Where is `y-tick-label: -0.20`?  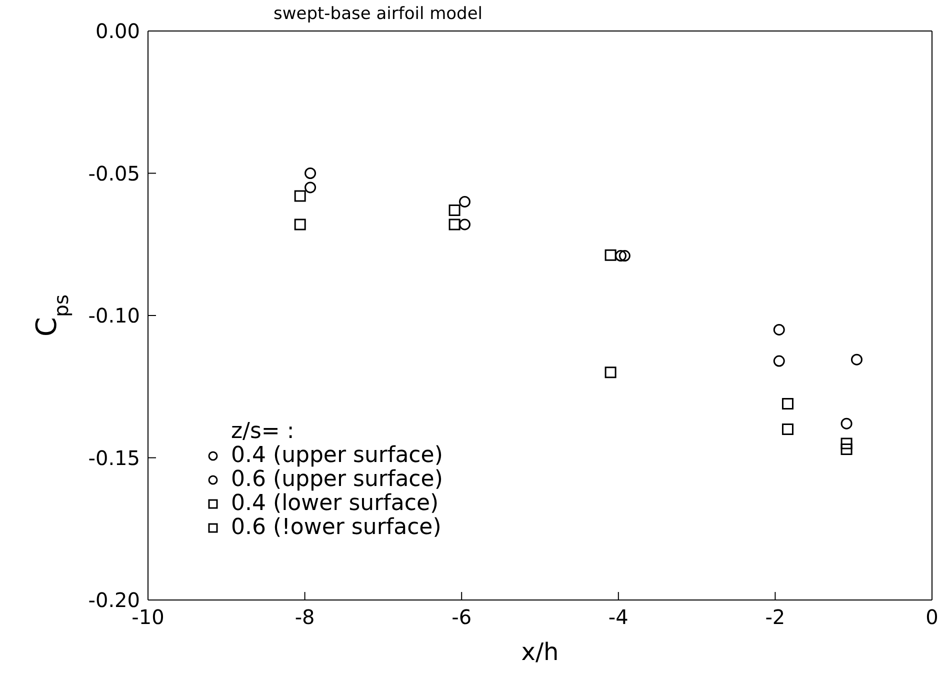
y-tick-label: -0.20 is located at coordinates (114, 600).